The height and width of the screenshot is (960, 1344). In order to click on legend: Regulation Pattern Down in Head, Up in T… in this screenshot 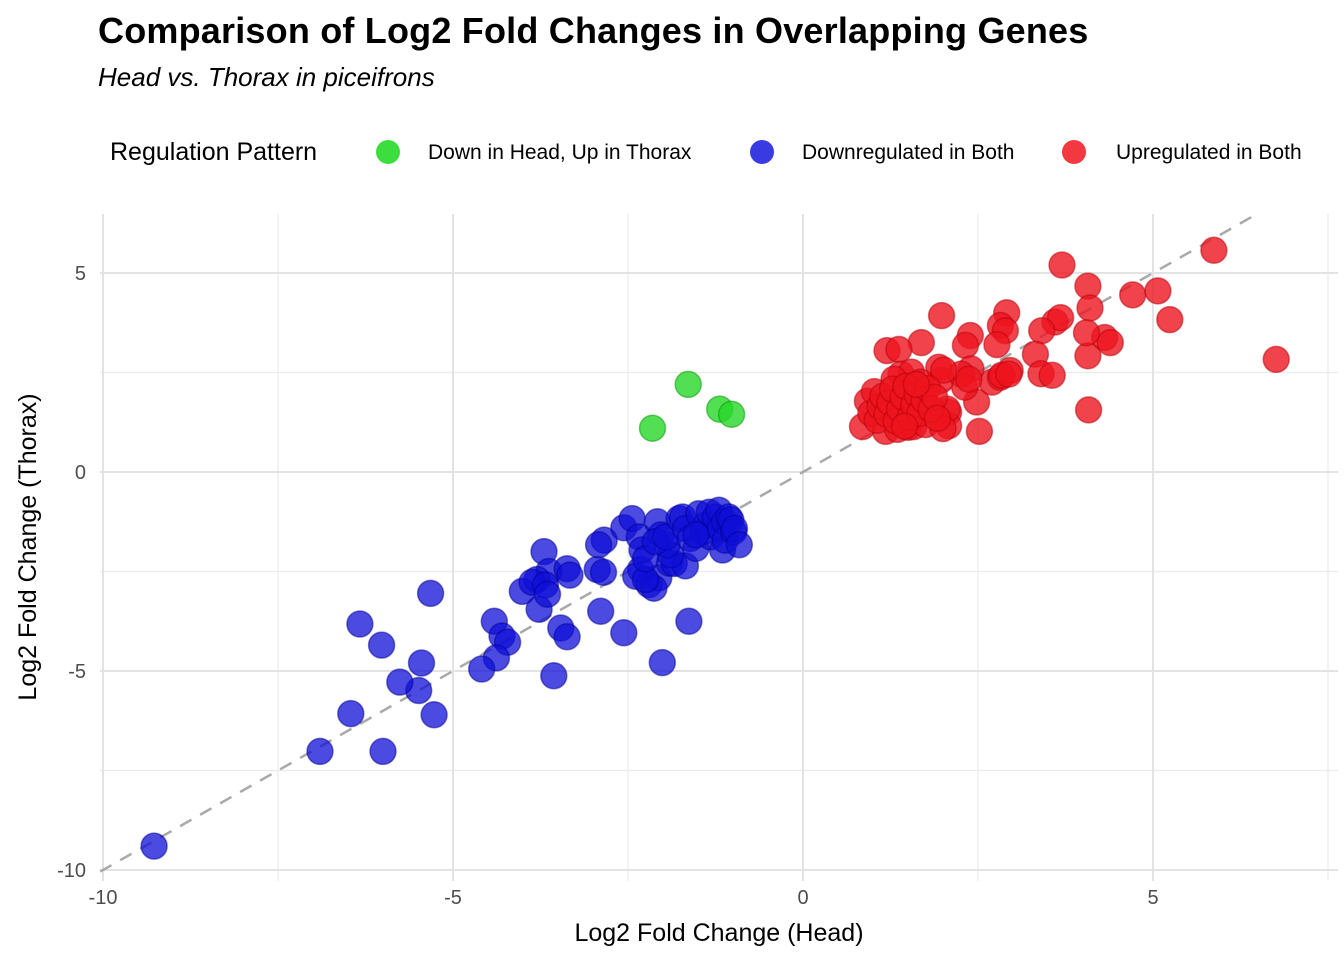, I will do `click(672, 154)`.